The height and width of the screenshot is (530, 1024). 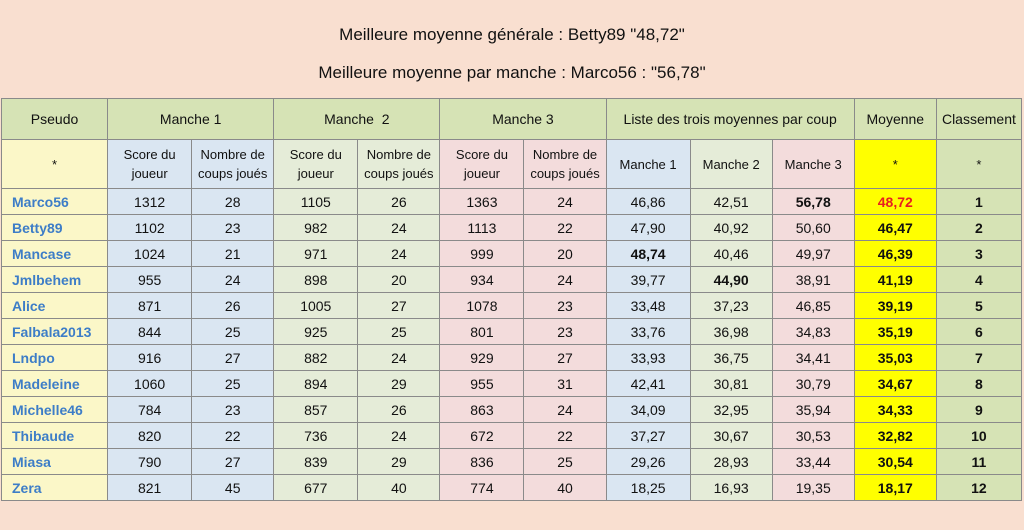 I want to click on moyenne-cell: 18,17, so click(x=895, y=487).